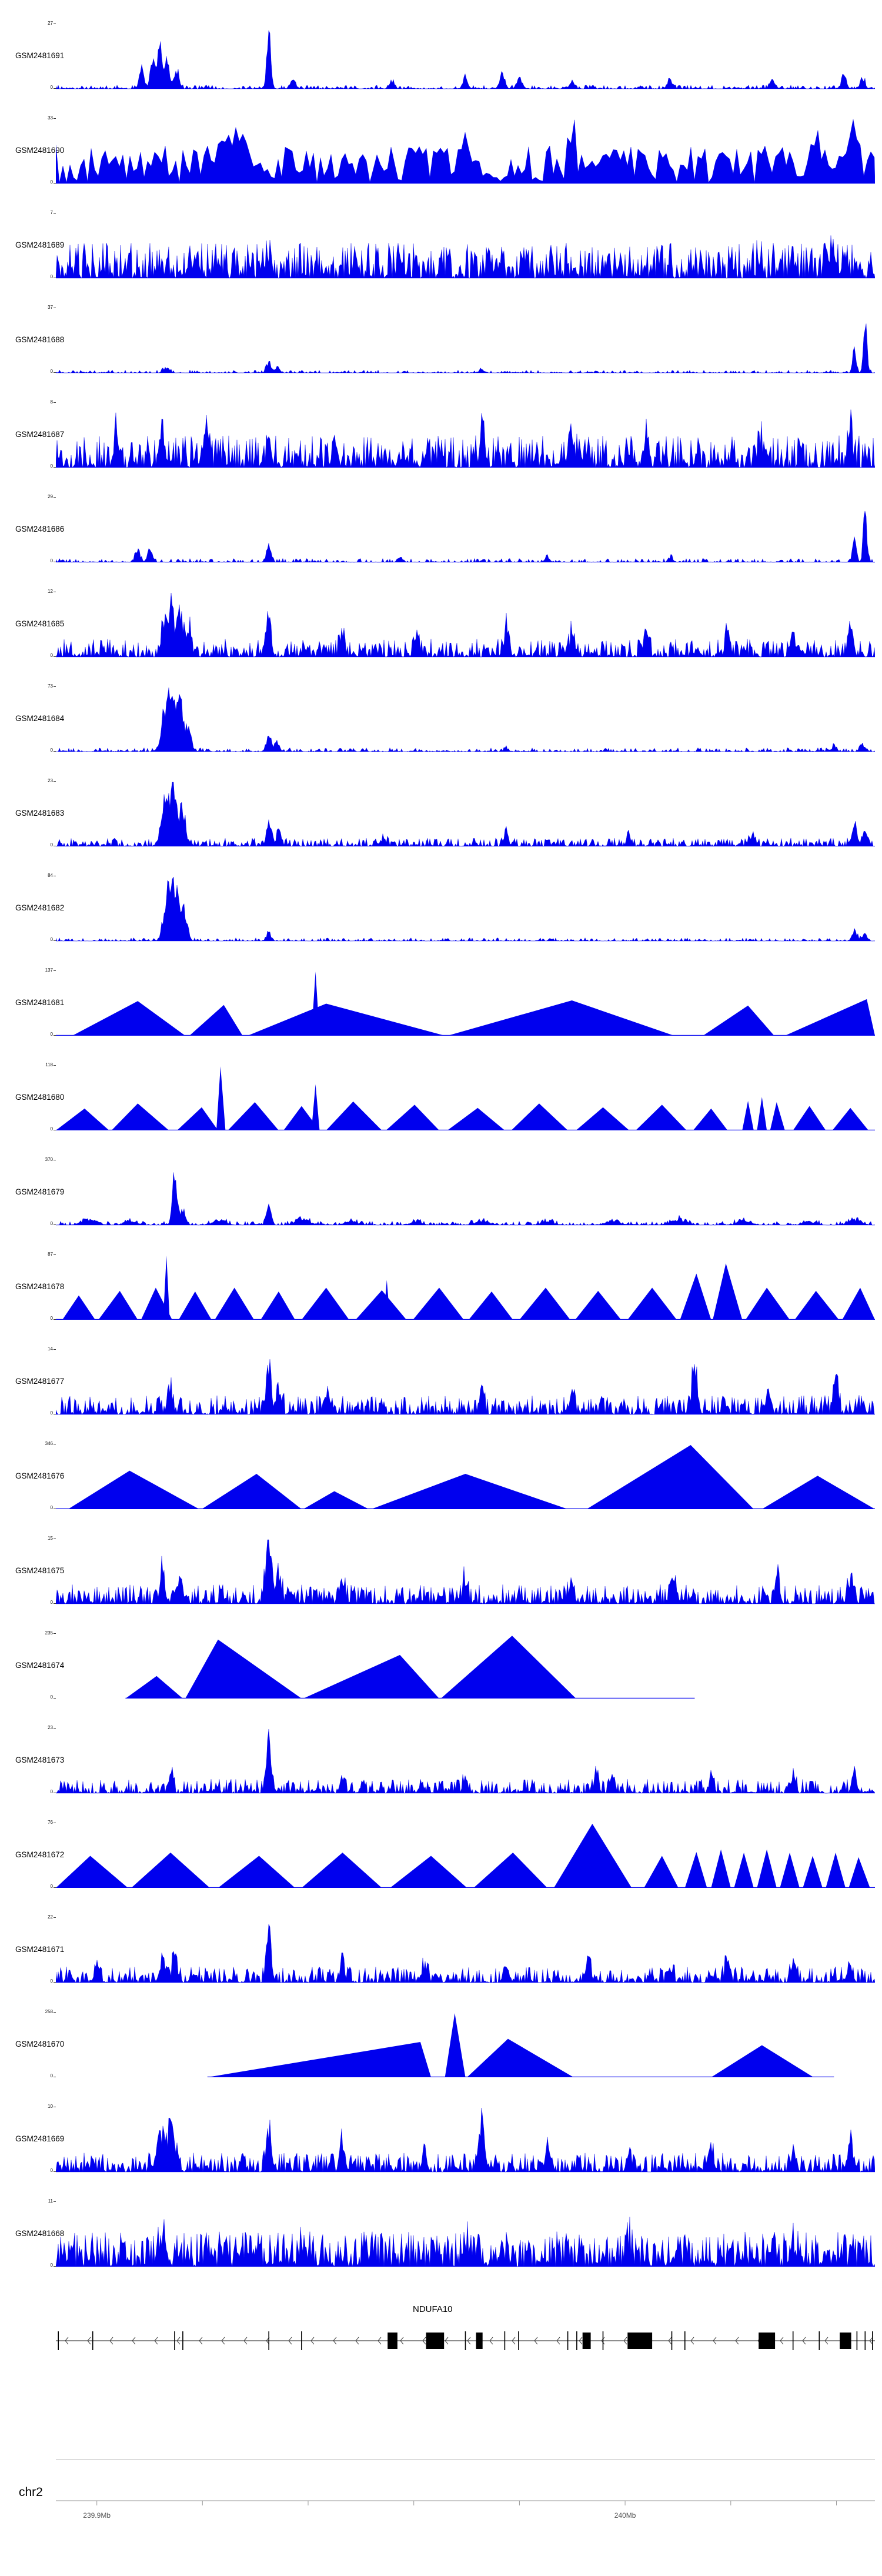 The image size is (882, 2576). I want to click on signal-plot-GSM2481681, so click(465, 1004).